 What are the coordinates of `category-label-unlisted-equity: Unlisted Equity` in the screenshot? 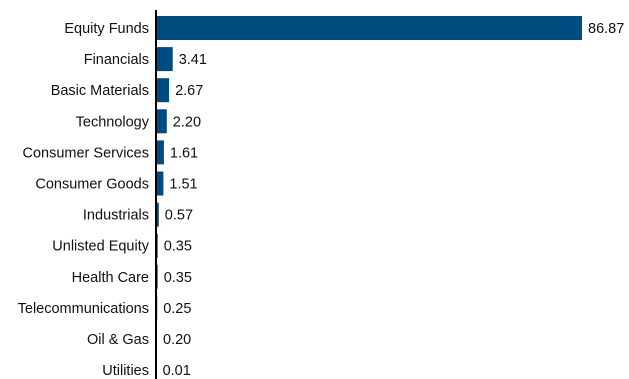 It's located at (100, 247).